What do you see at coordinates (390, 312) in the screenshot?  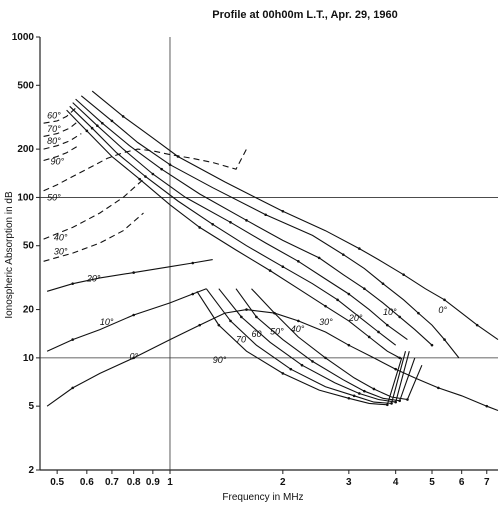 I see `curve-label: 10°` at bounding box center [390, 312].